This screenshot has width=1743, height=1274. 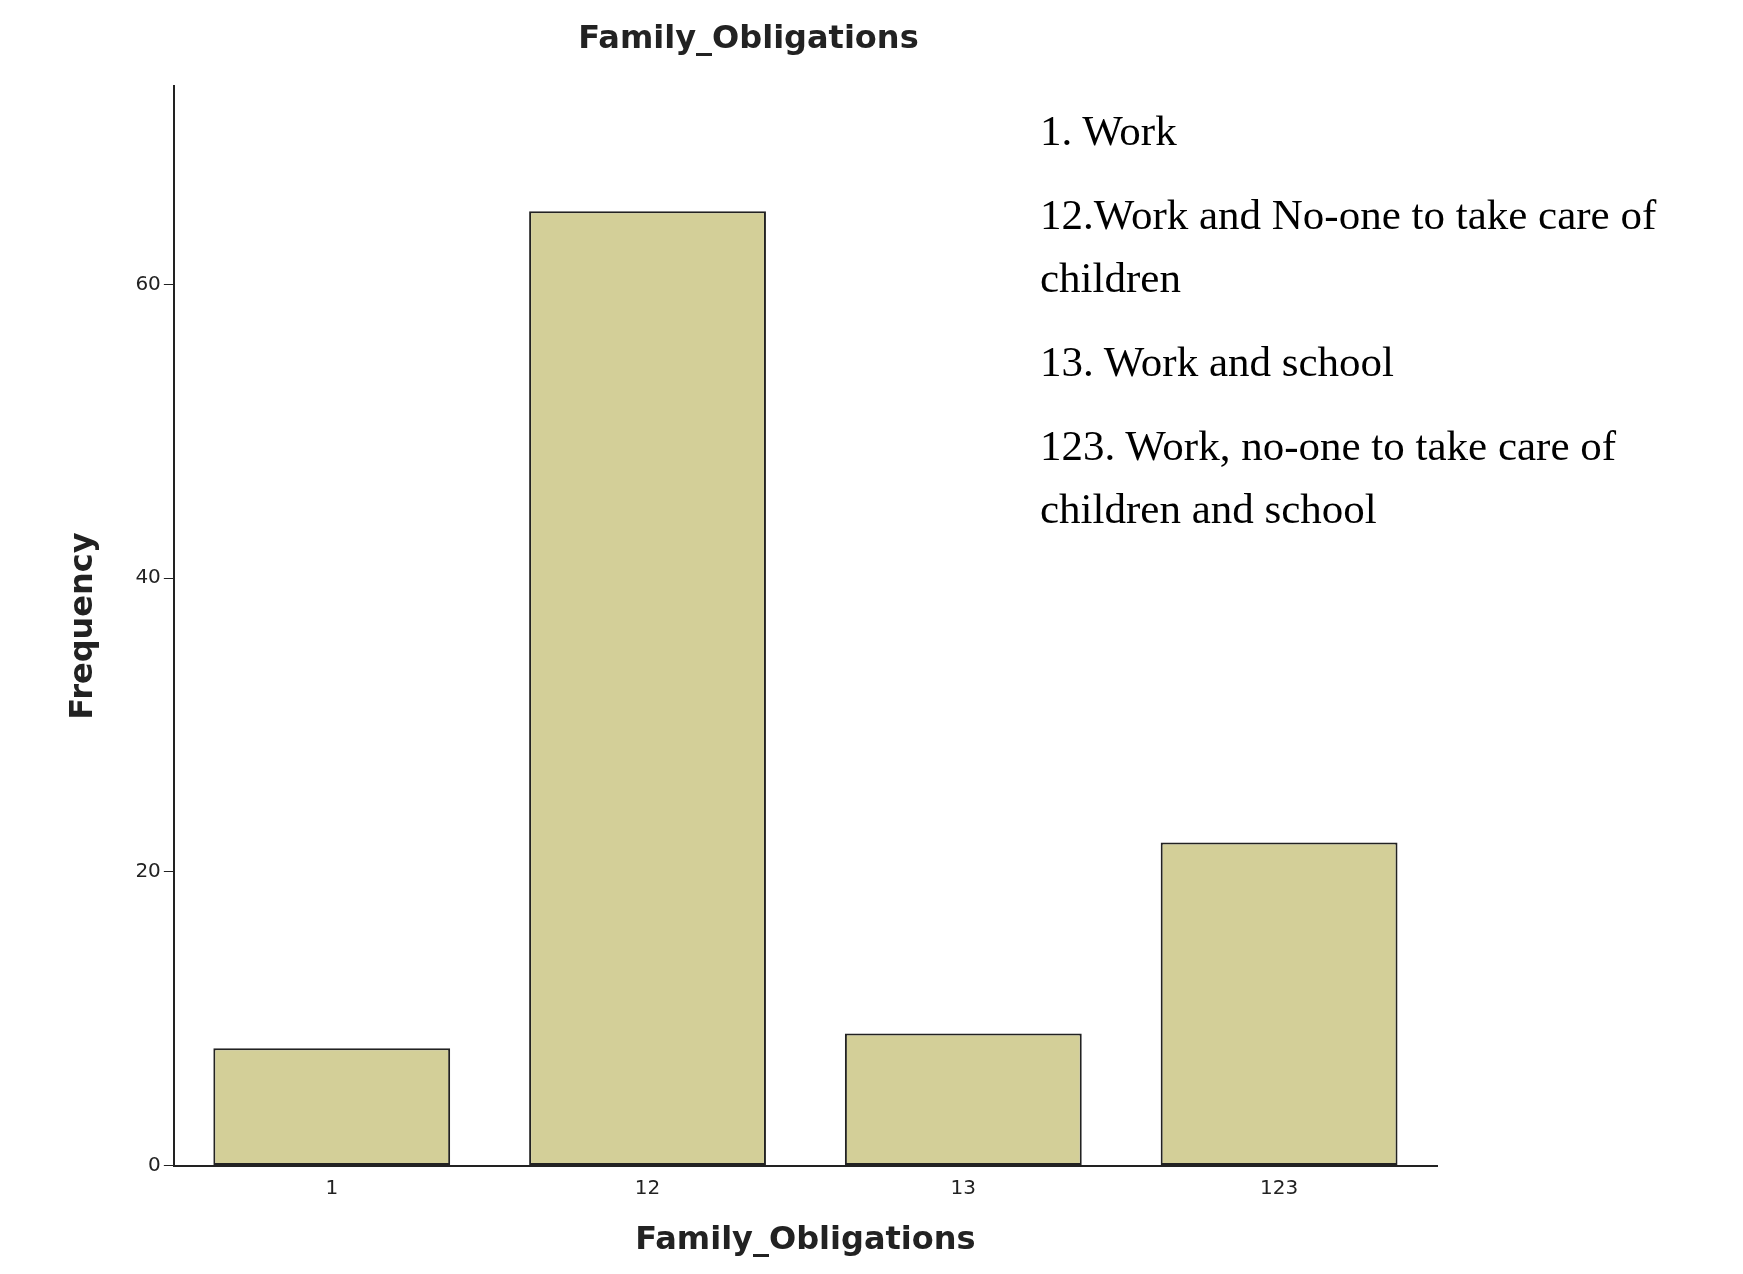 I want to click on annotation: 123. Work, no-one to take care of children and school, so click(x=1329, y=477).